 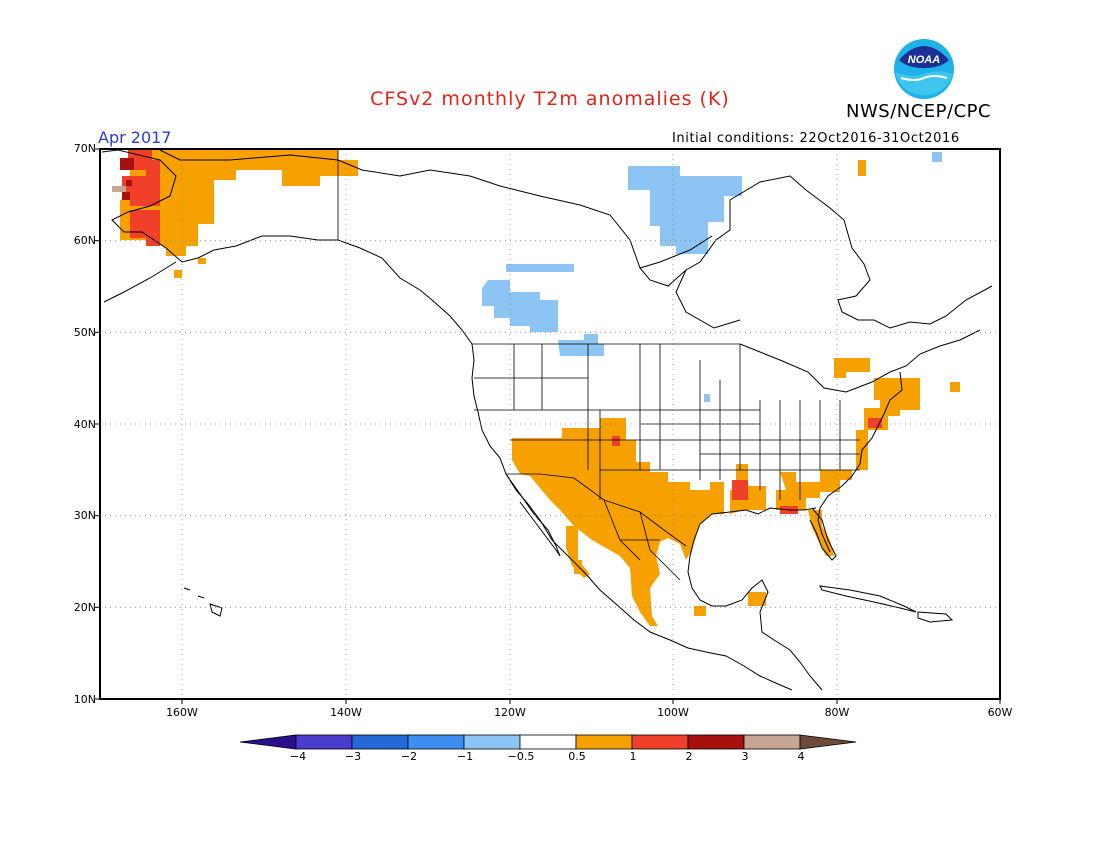 What do you see at coordinates (346, 712) in the screenshot?
I see `lon-label: 140W` at bounding box center [346, 712].